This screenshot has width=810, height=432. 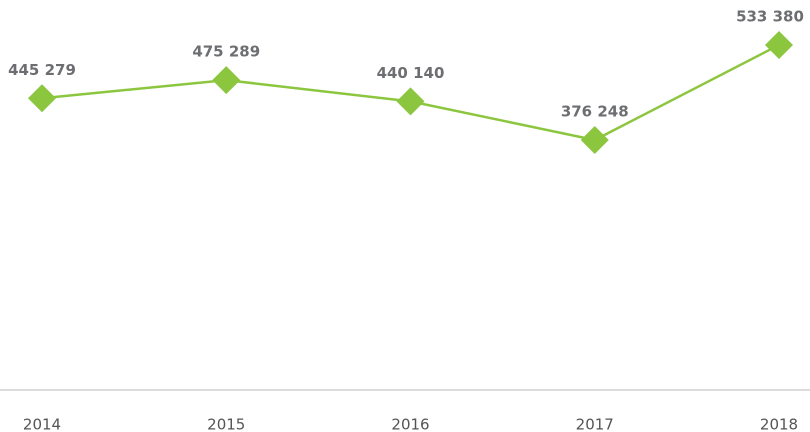 I want to click on x-tick-label: 2014, so click(x=42, y=424).